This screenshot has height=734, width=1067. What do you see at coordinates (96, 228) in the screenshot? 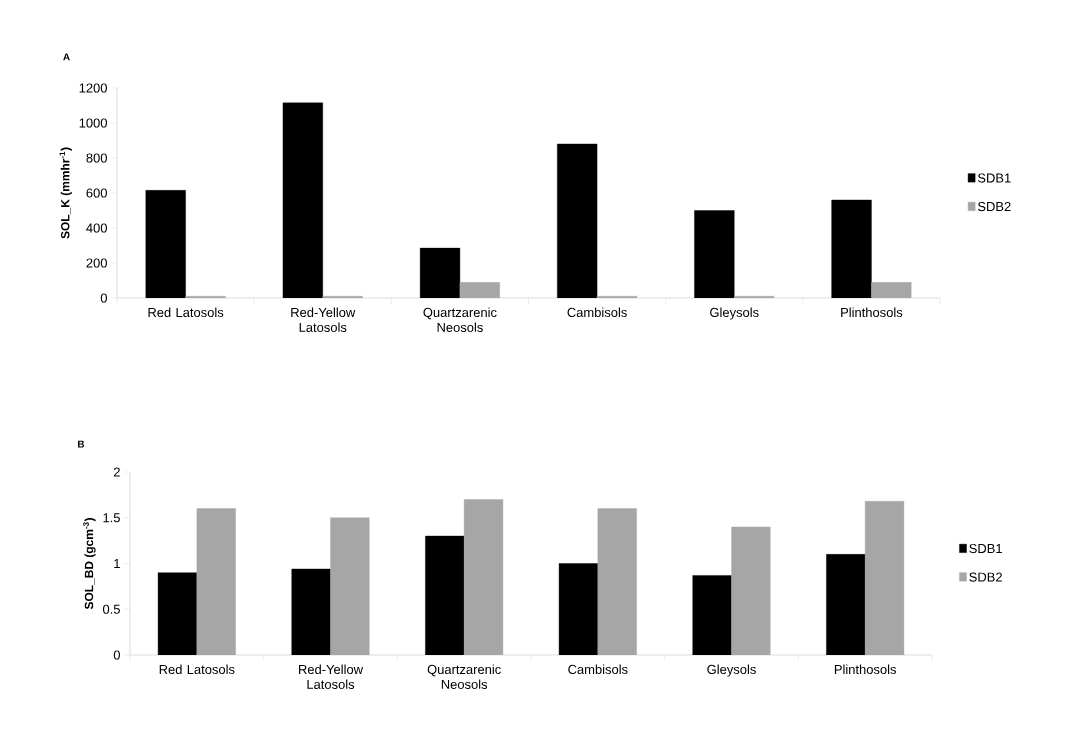
I see `y-tick-label: 400` at bounding box center [96, 228].